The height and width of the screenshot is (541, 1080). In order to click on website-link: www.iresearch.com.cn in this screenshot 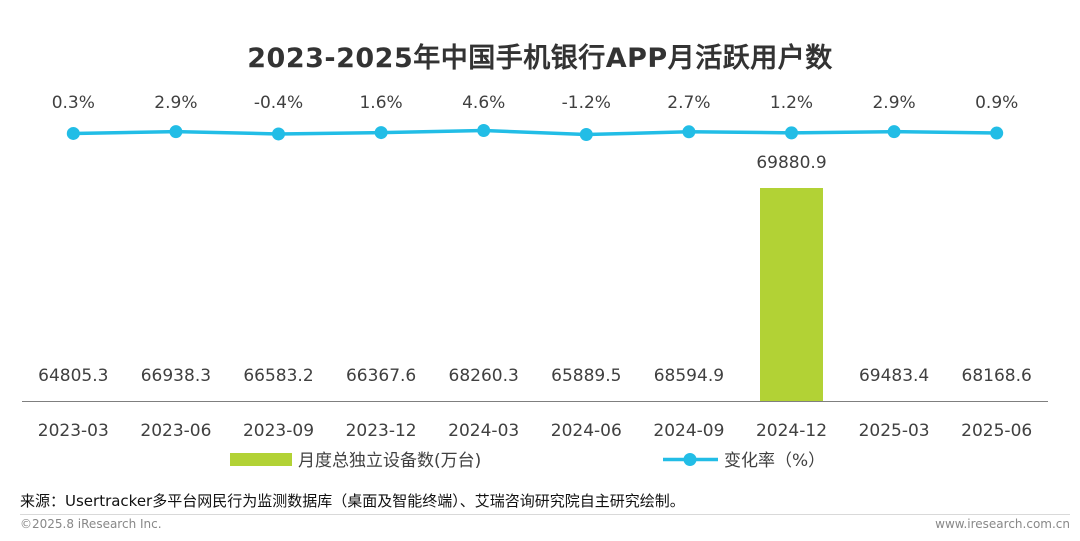, I will do `click(1002, 524)`.